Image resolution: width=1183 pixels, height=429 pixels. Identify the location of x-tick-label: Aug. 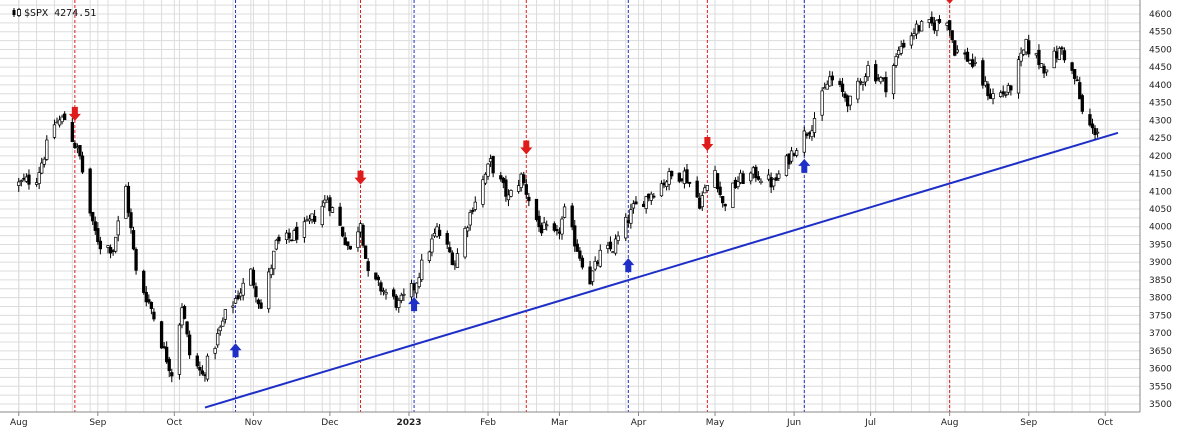
(19, 423).